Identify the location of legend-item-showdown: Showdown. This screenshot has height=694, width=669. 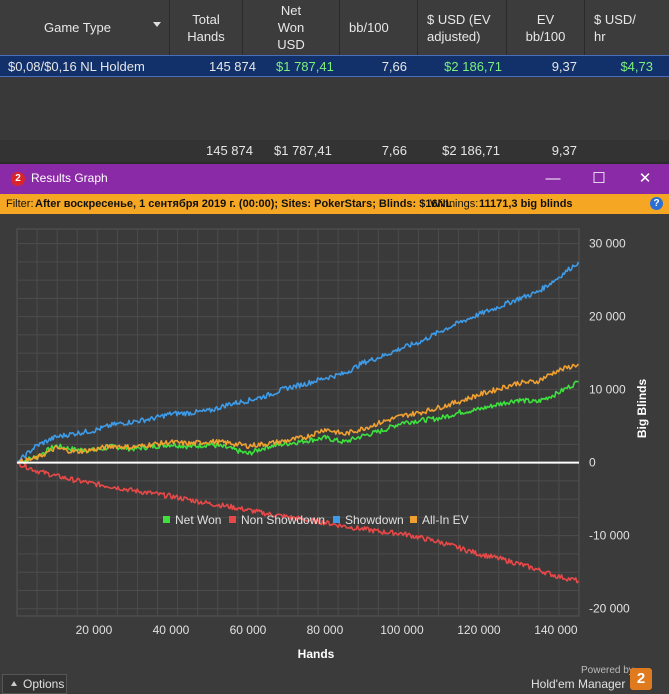
(368, 520).